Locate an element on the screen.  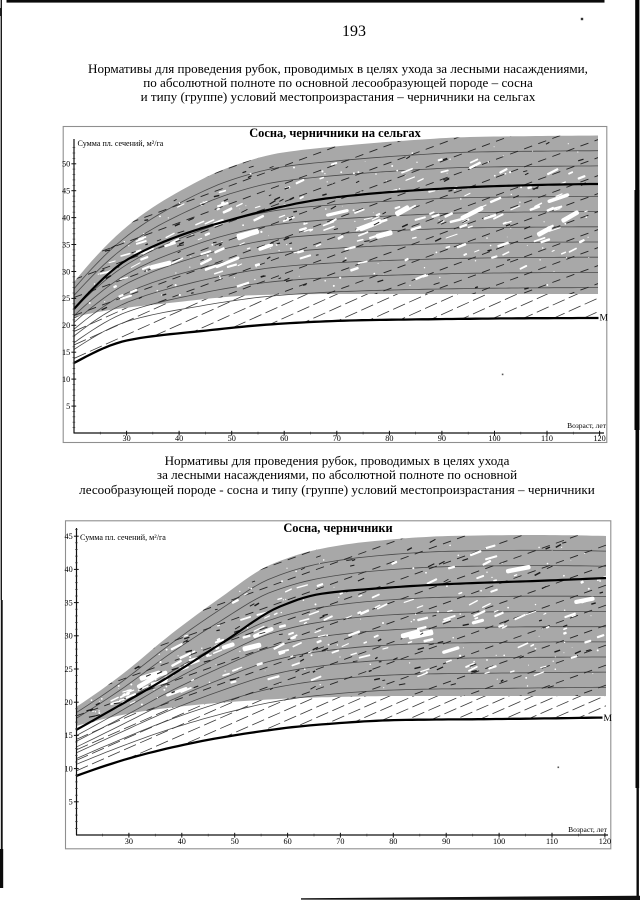
svg-text: Сосна, черничники на сельгах is located at coordinates (335, 133).